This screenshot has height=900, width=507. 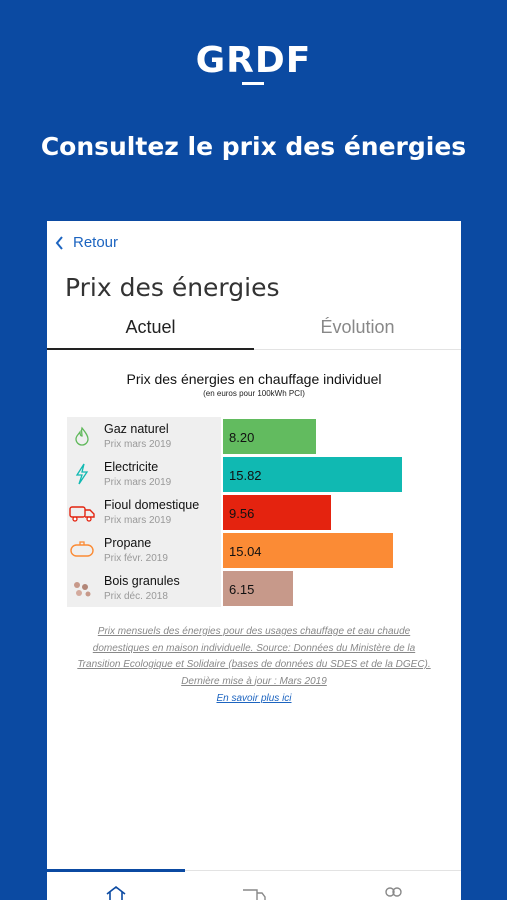 What do you see at coordinates (152, 505) in the screenshot?
I see `category-label: Fioul domestique` at bounding box center [152, 505].